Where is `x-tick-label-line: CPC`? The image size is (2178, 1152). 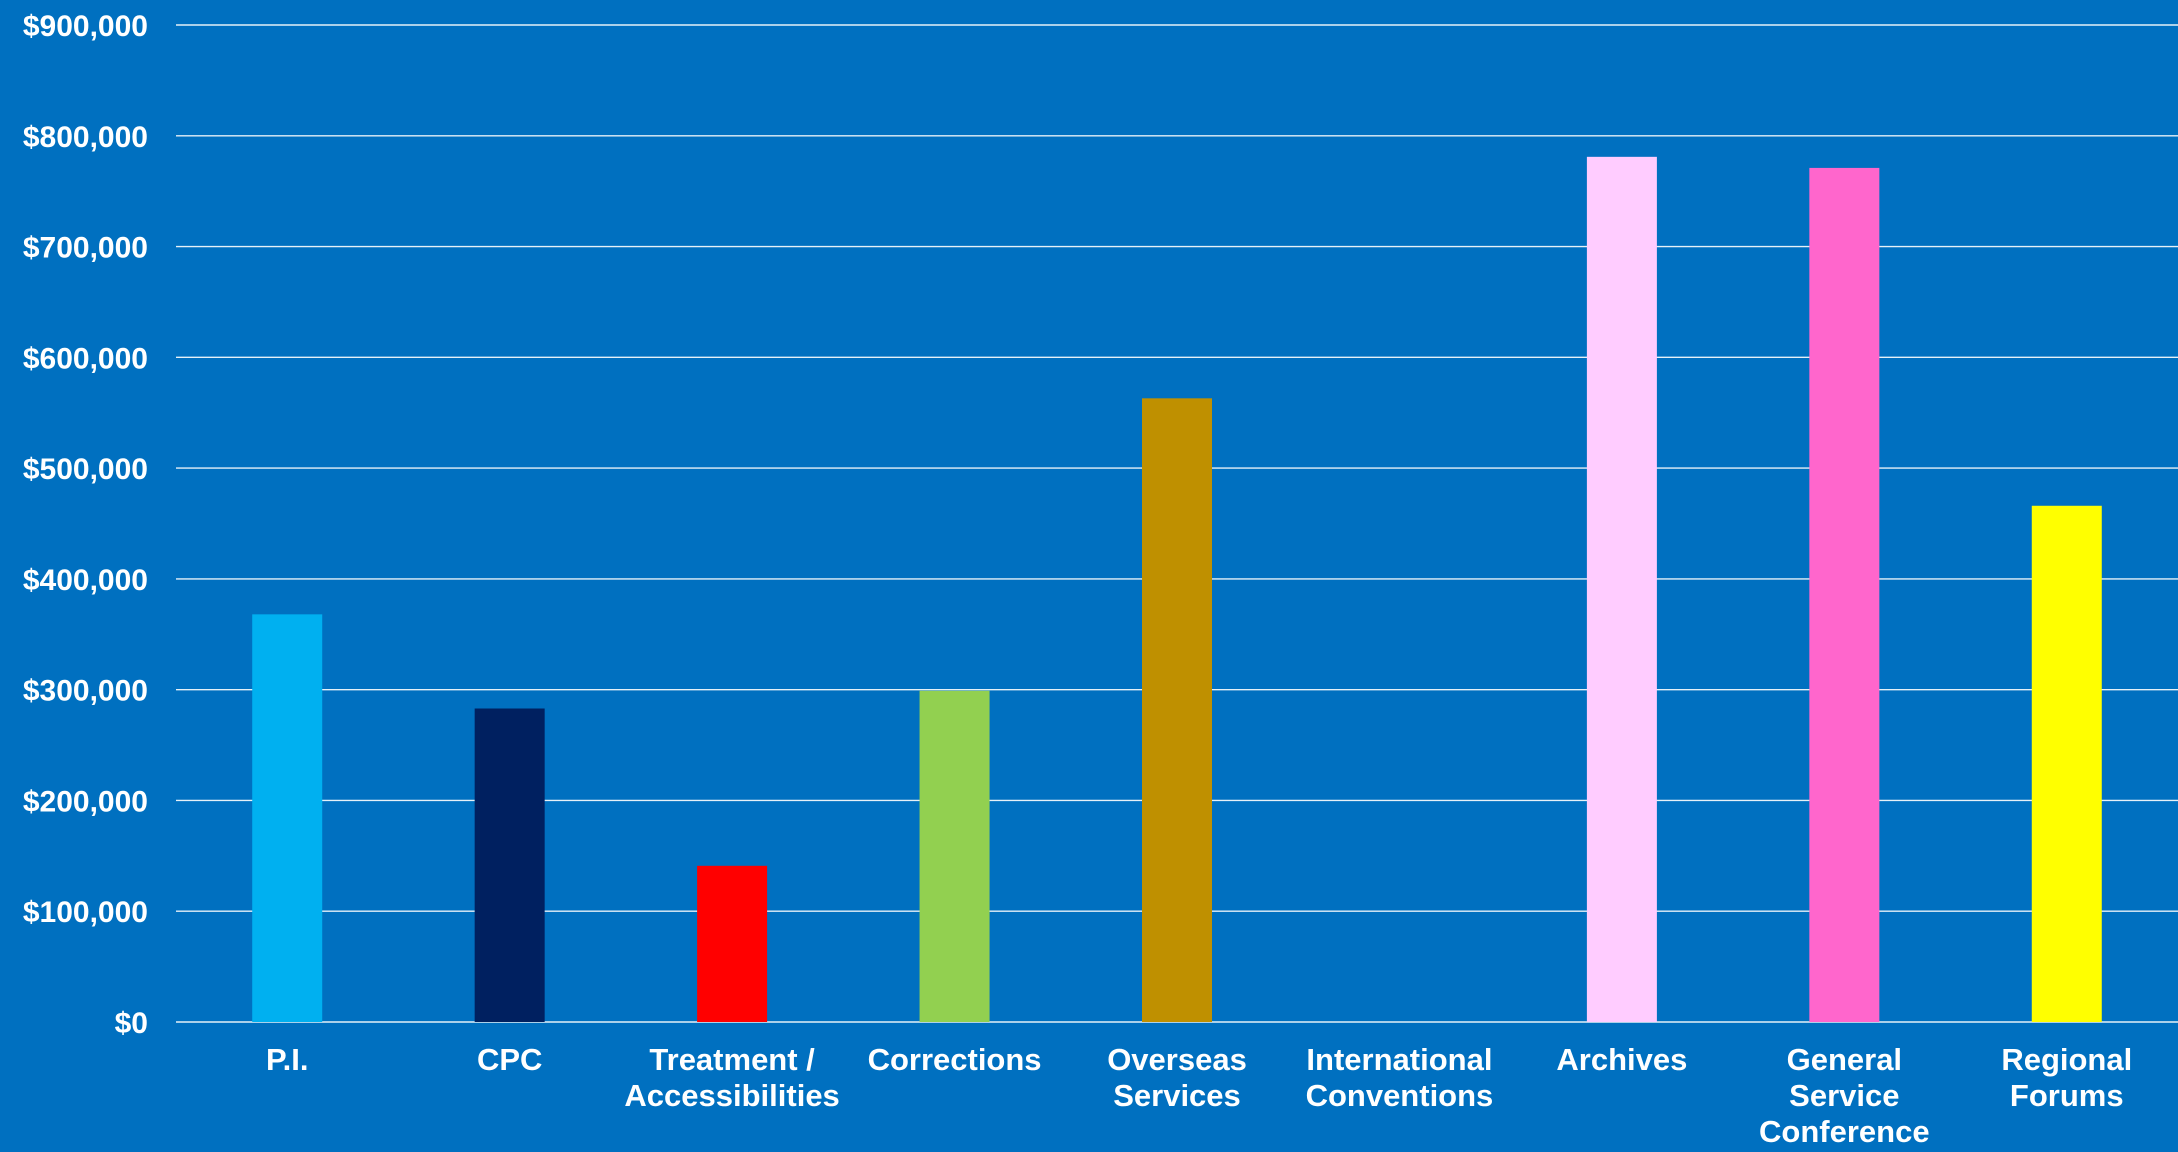 x-tick-label-line: CPC is located at coordinates (509, 1059).